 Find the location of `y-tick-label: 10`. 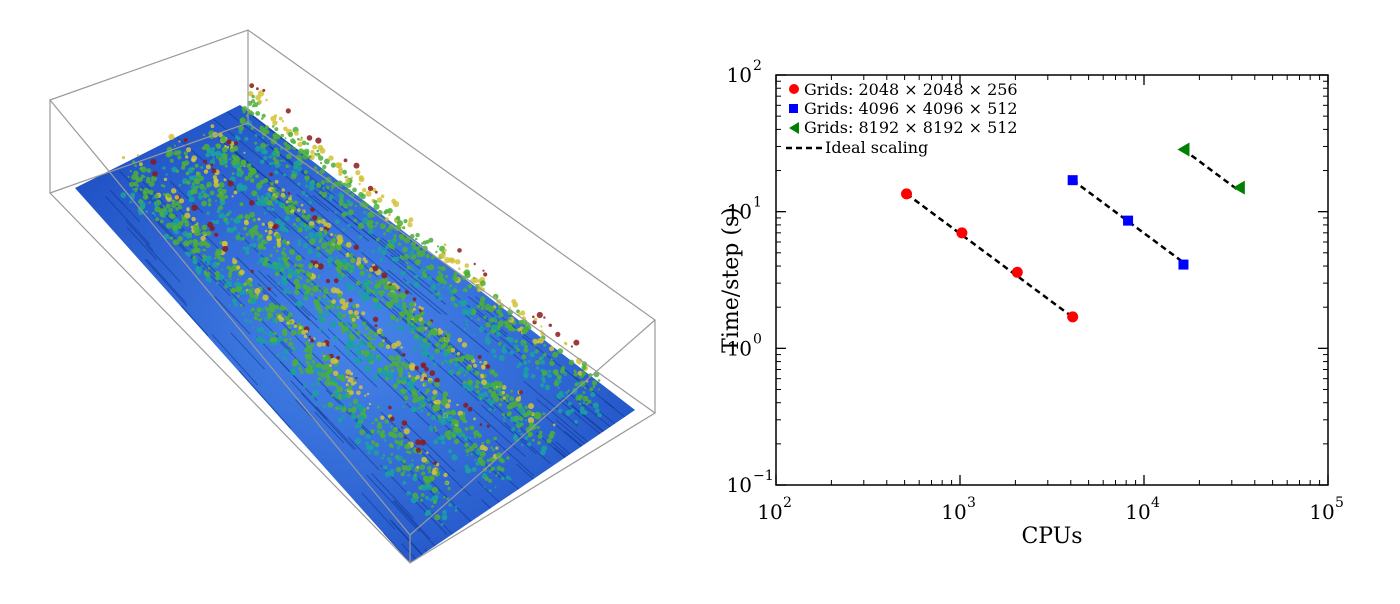

y-tick-label: 10 is located at coordinates (739, 348).